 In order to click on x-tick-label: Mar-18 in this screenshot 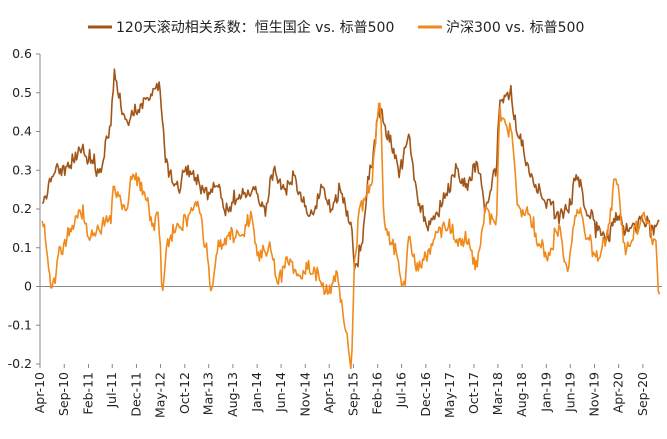, I will do `click(497, 393)`.